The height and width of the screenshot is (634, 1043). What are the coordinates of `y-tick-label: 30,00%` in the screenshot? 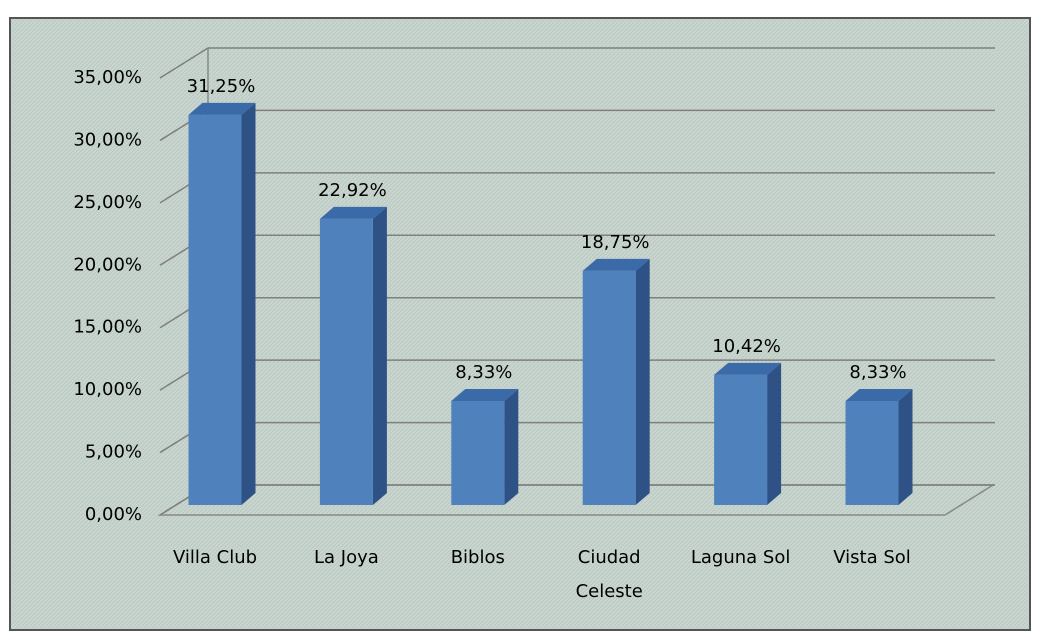 It's located at (107, 139).